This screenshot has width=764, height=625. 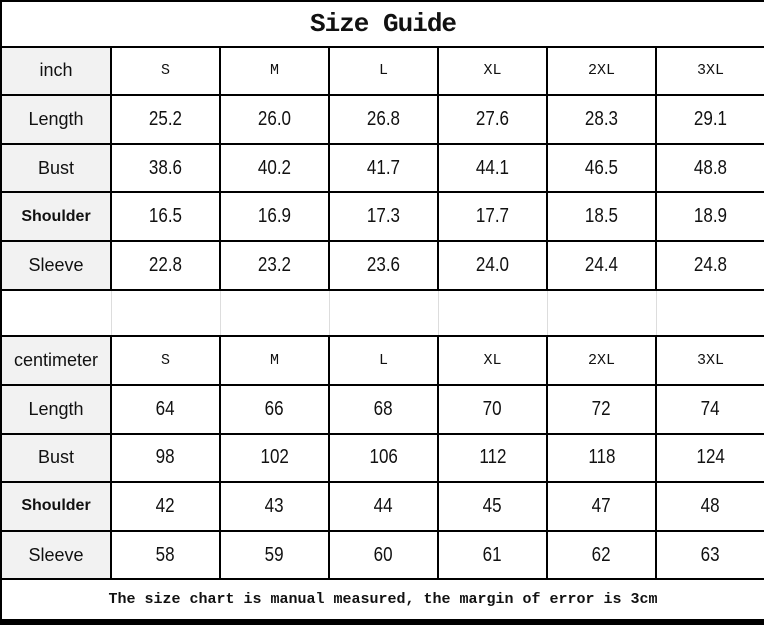 I want to click on cell-sleeve-xl: 61, so click(x=492, y=555).